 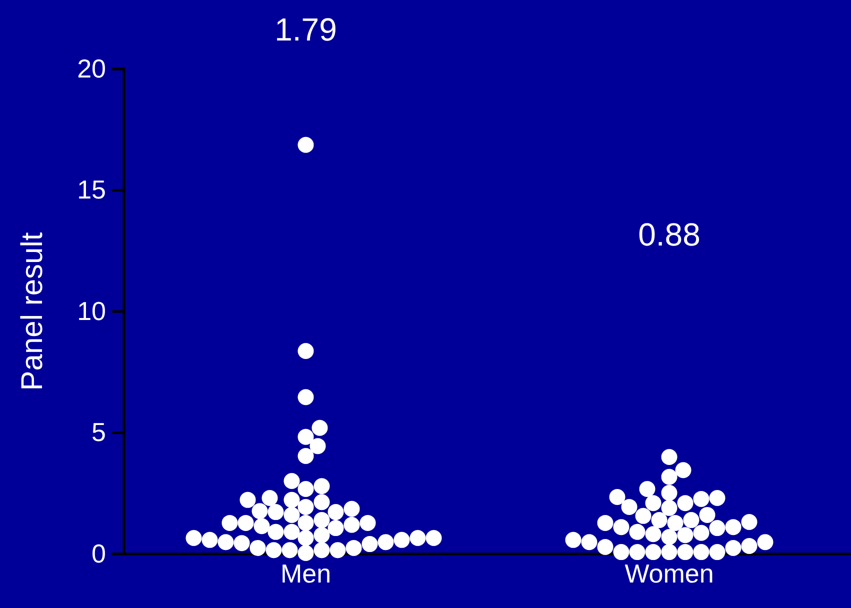 I want to click on x-tick-label: Men, so click(x=306, y=573).